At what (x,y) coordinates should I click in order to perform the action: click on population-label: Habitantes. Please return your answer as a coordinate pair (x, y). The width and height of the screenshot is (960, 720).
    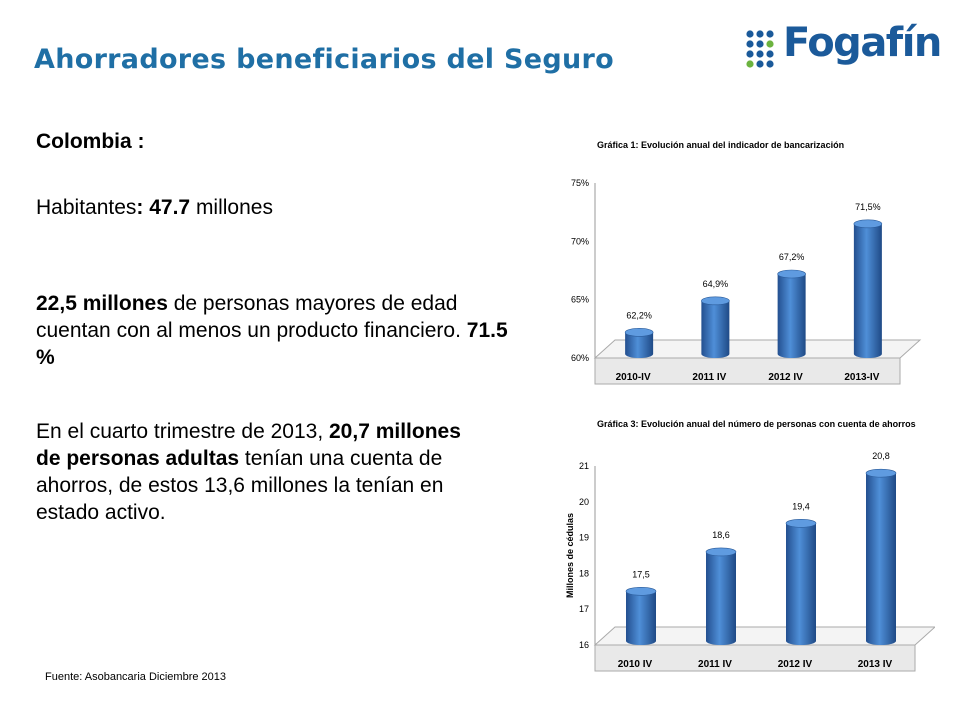
    Looking at the image, I should click on (86, 207).